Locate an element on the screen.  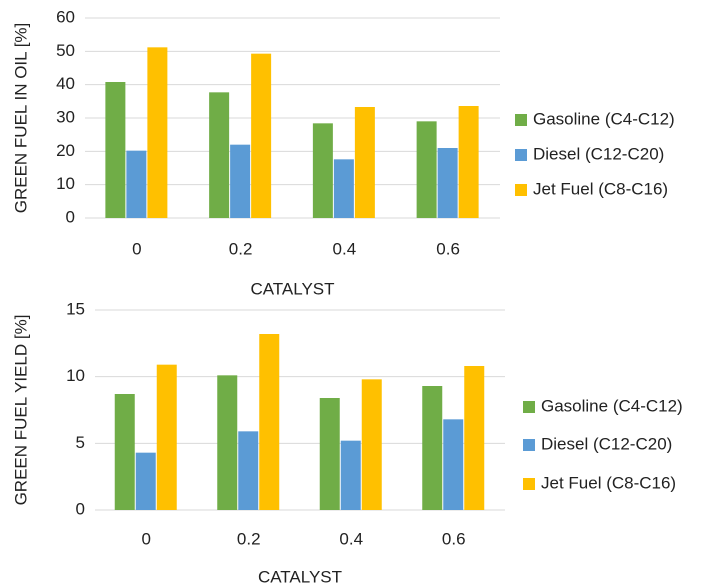
y-axis-title: GREEN FUEL IN OIL [%] is located at coordinates (20, 118).